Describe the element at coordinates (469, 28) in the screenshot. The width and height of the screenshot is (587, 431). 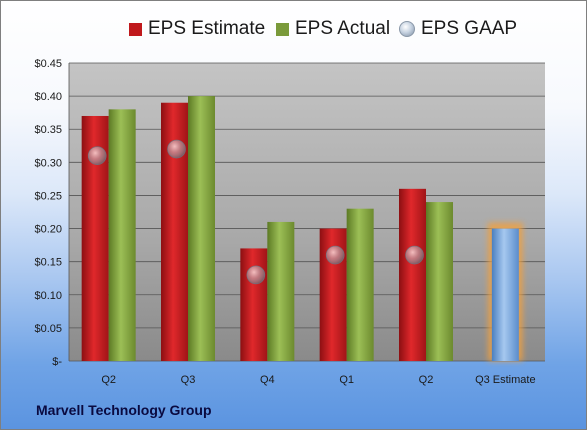
I see `legend-label-gaap: EPS GAAP` at that location.